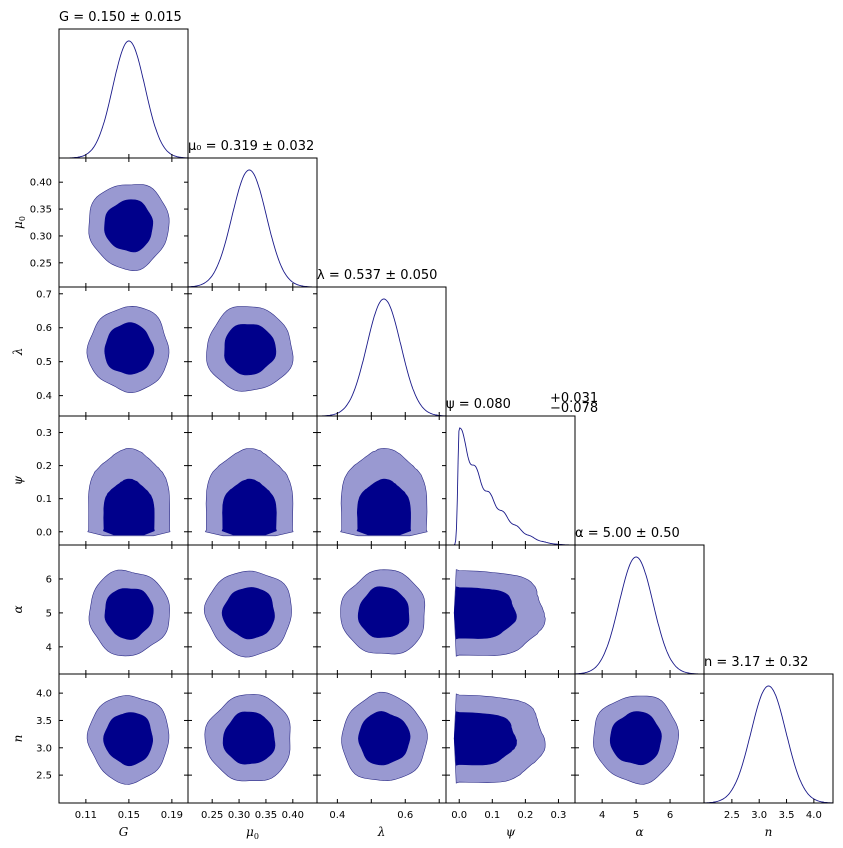  I want to click on x-tick-label: 4.0, so click(814, 815).